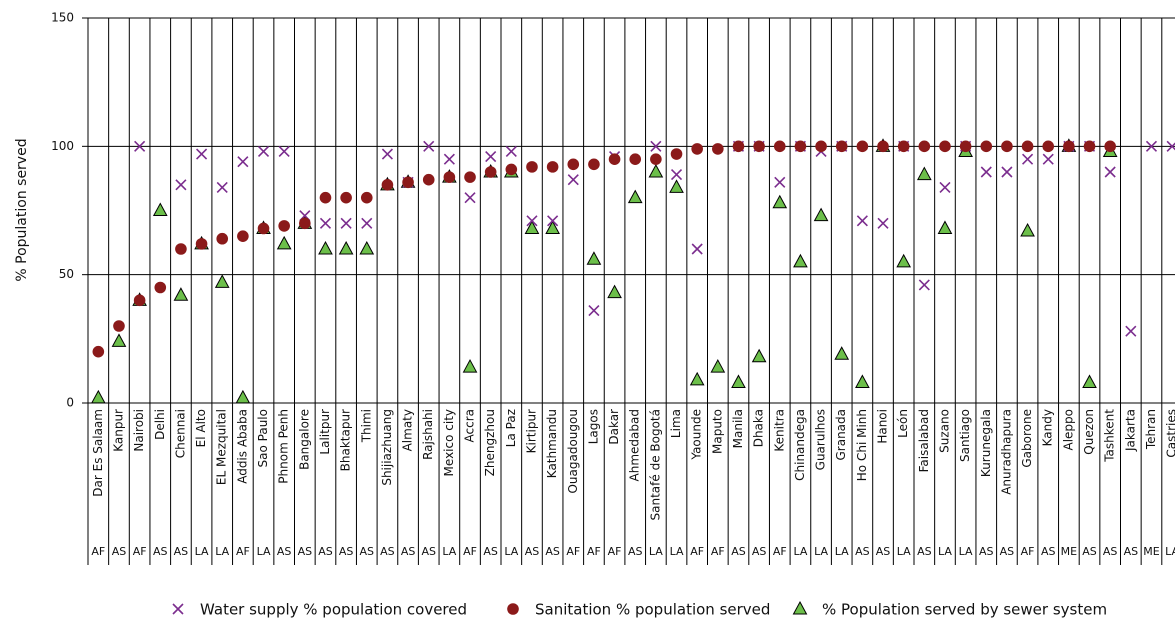 This screenshot has height=619, width=1175. I want to click on x-tick-label: Ouagadougou, so click(573, 451).